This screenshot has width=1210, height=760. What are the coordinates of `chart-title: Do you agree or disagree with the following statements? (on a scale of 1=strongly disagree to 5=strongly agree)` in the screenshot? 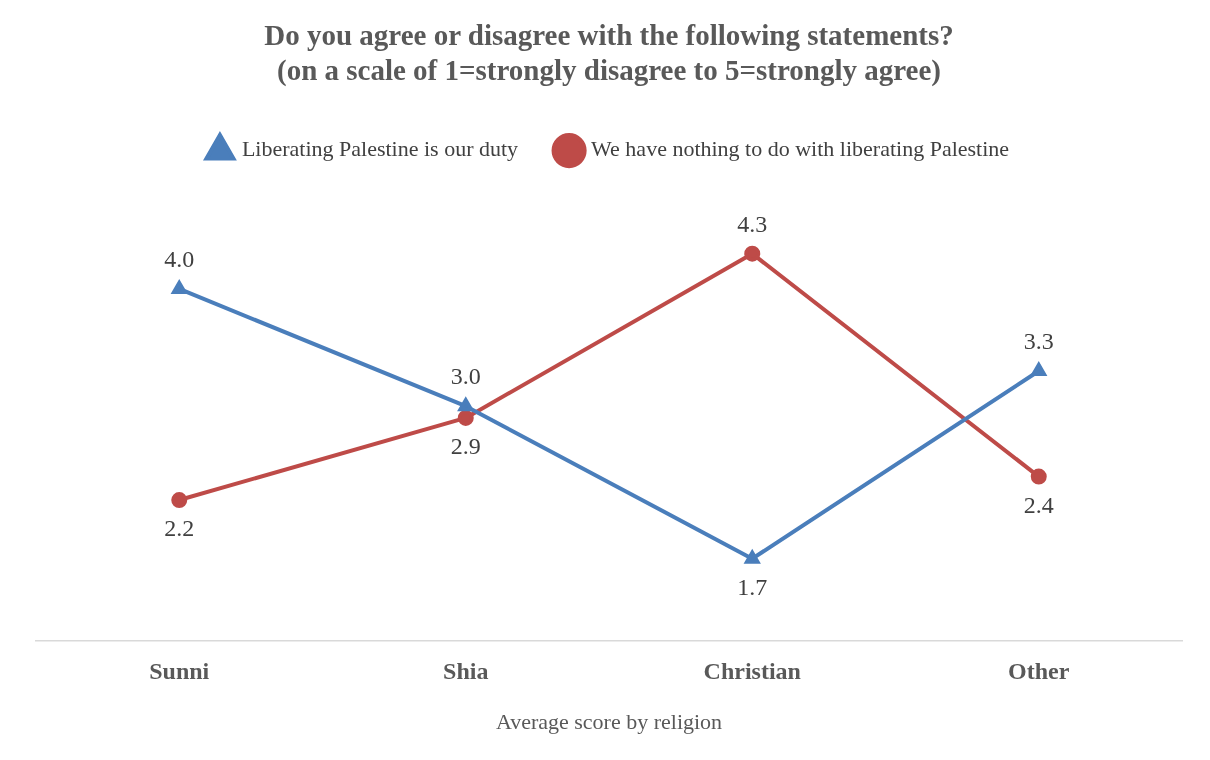 It's located at (609, 52).